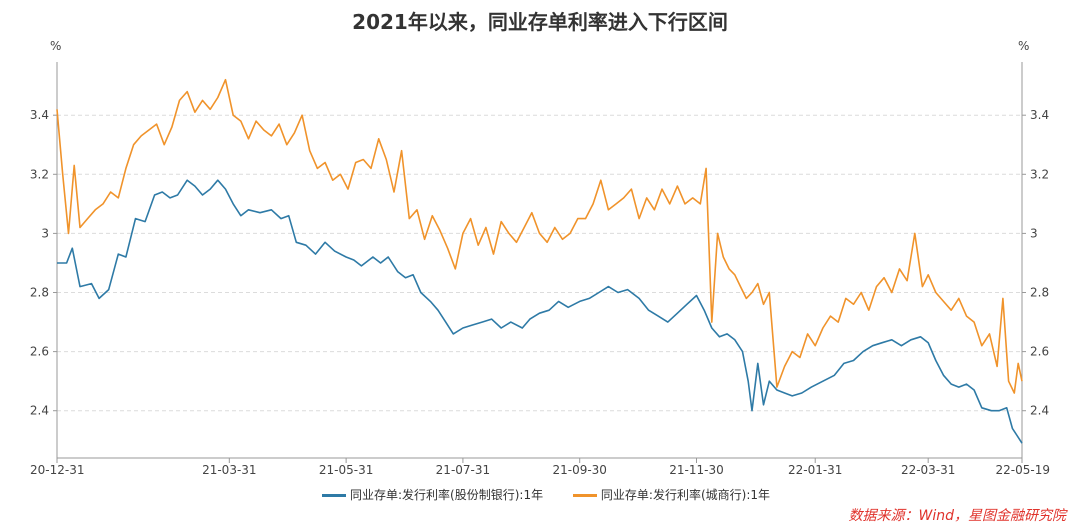 The height and width of the screenshot is (531, 1080). I want to click on y-tick-label-left: 2.6, so click(39, 352).